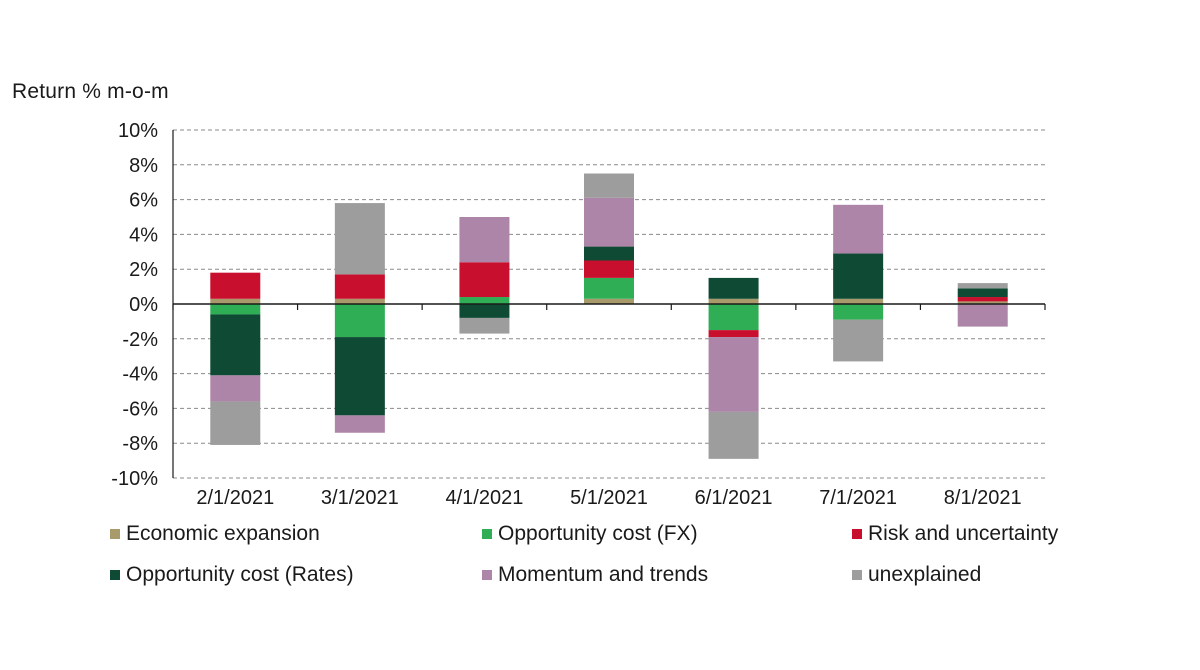  Describe the element at coordinates (140, 409) in the screenshot. I see `y-tick-label: -6%` at that location.